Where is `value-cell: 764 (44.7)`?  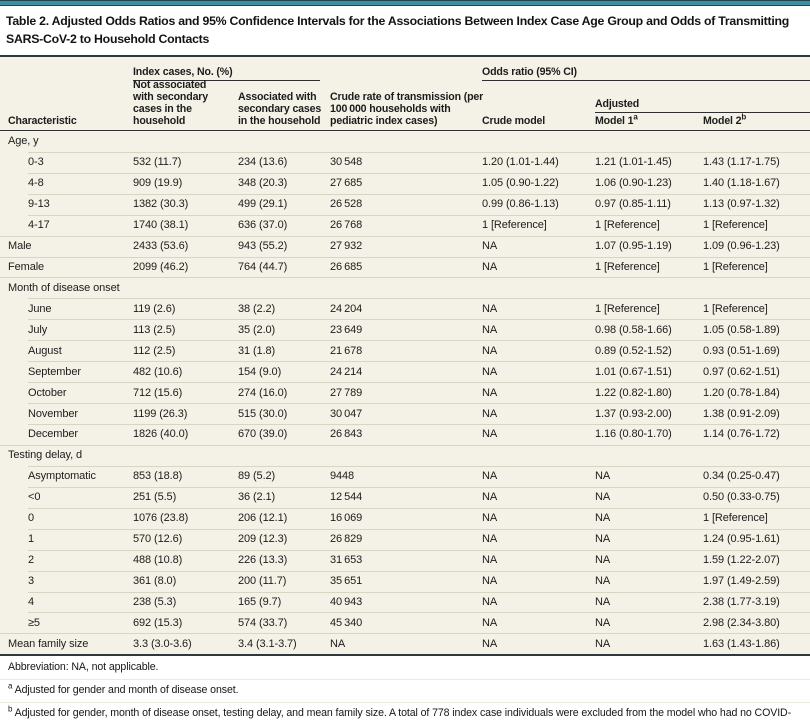 value-cell: 764 (44.7) is located at coordinates (263, 266).